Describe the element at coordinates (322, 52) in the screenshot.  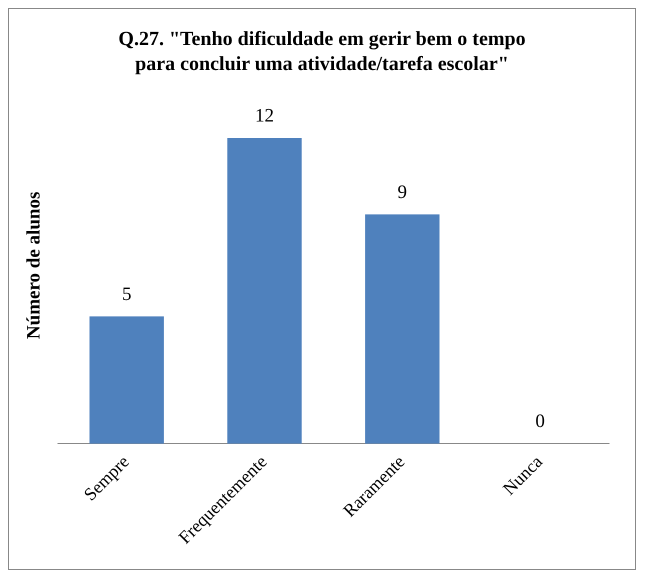
I see `chart-title: Q.27. "Tenho dificuldade em gerir bem o tempo para concluir uma atividade/tarefa escolar"` at that location.